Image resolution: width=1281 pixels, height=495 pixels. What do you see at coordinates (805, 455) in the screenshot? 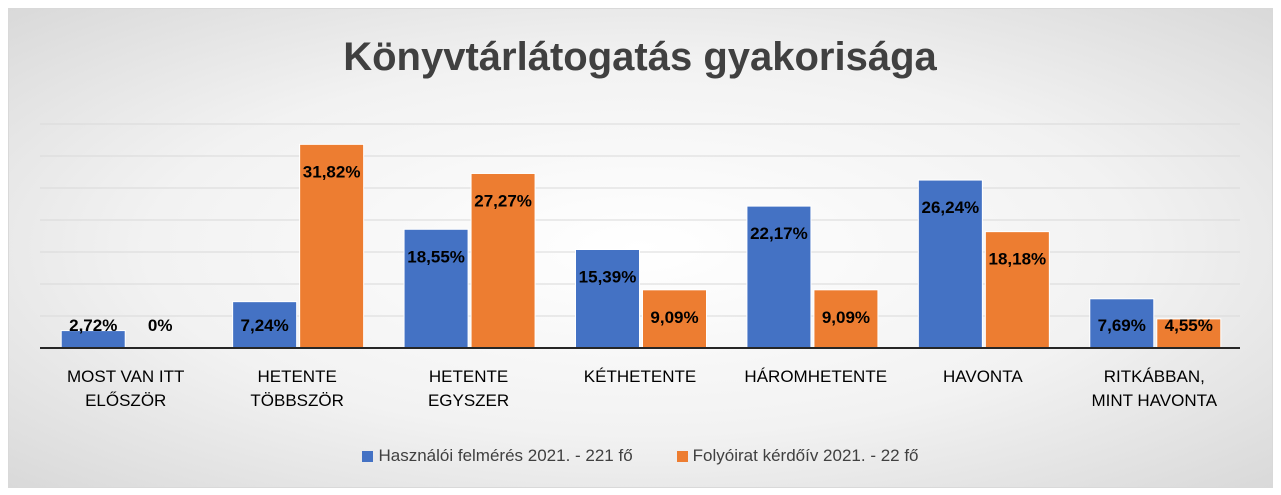
I see `legend-label: Folyóirat kérdőív 2021. - 22 fő` at bounding box center [805, 455].